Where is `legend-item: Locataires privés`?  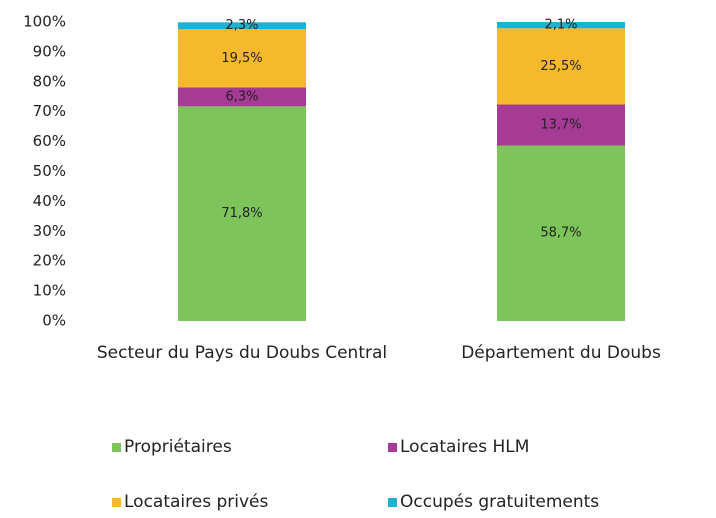
legend-item: Locataires privés is located at coordinates (190, 502).